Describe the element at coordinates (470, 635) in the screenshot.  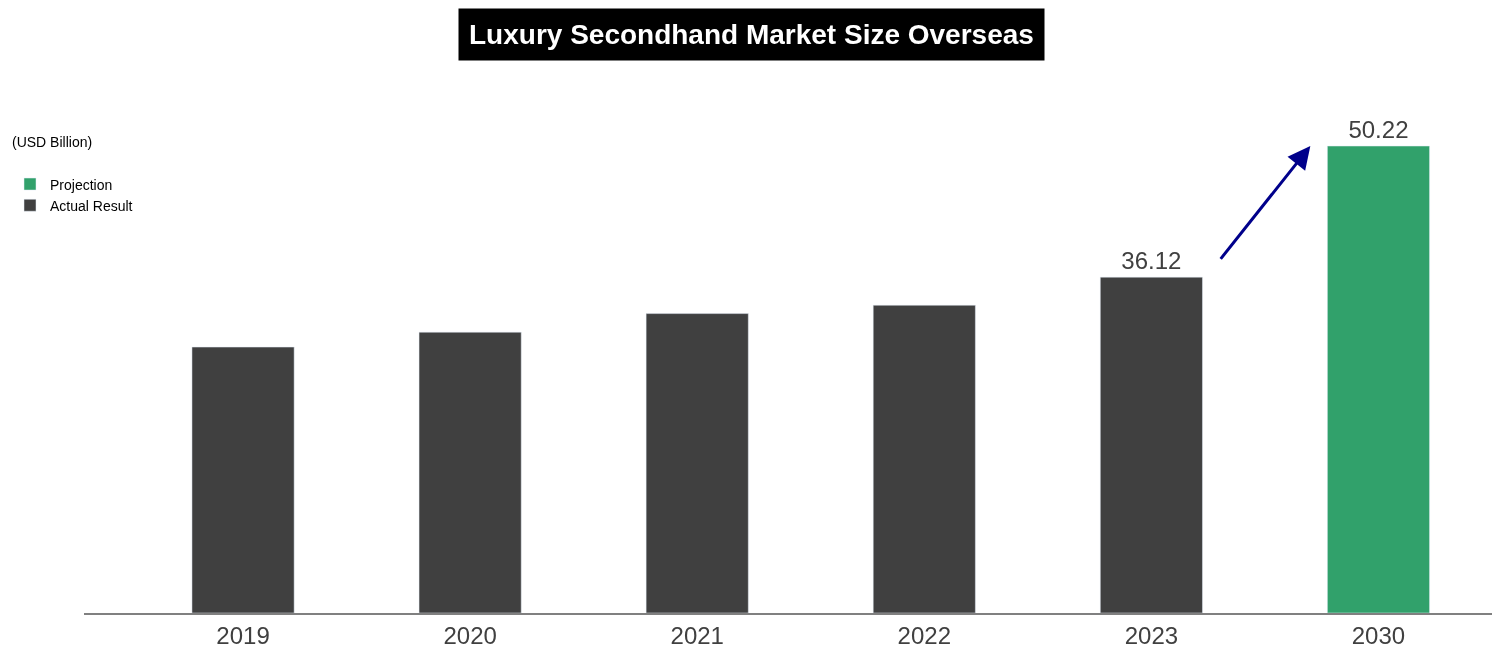
I see `x-tick-label: 2020` at that location.